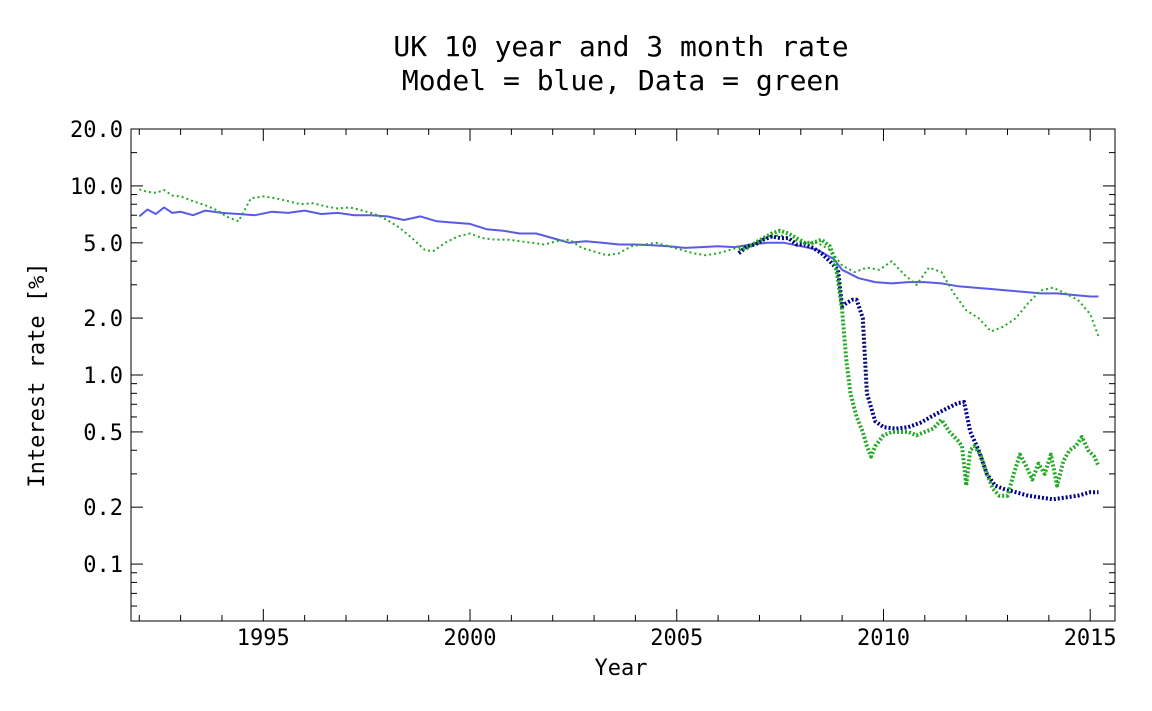 The width and height of the screenshot is (1152, 711). Describe the element at coordinates (470, 638) in the screenshot. I see `x-tick-label: 2000` at that location.